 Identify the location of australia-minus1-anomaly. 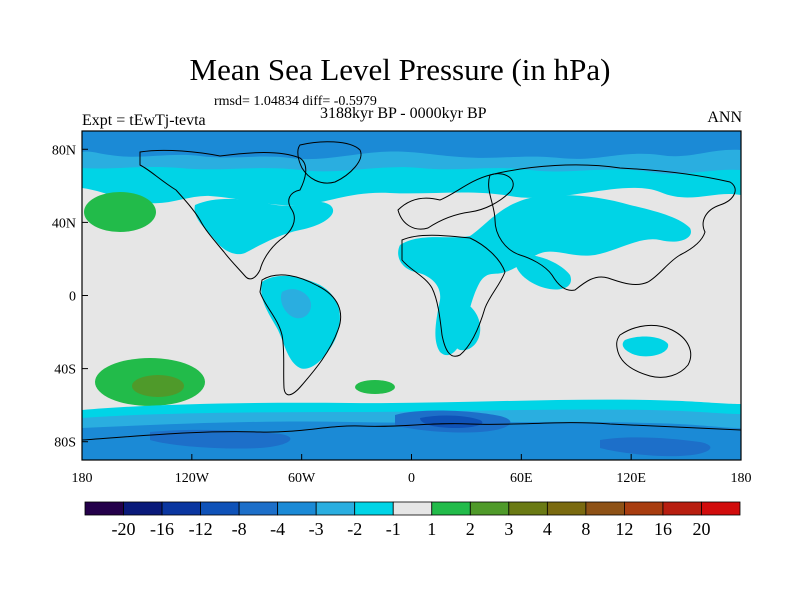
(645, 346).